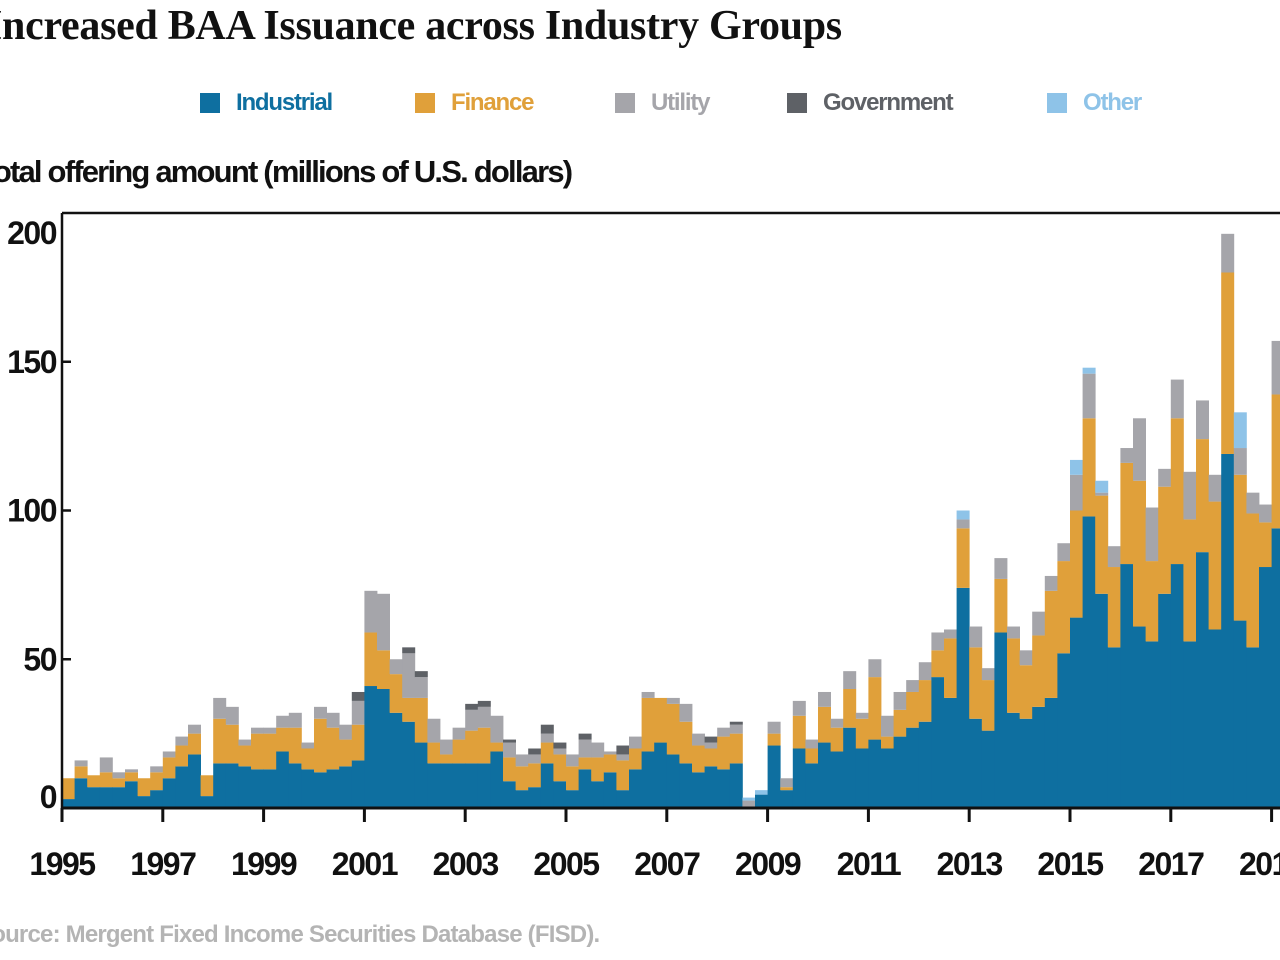 This screenshot has height=960, width=1280. Describe the element at coordinates (950, 634) in the screenshot. I see `bar-utility-2012Q3` at that location.